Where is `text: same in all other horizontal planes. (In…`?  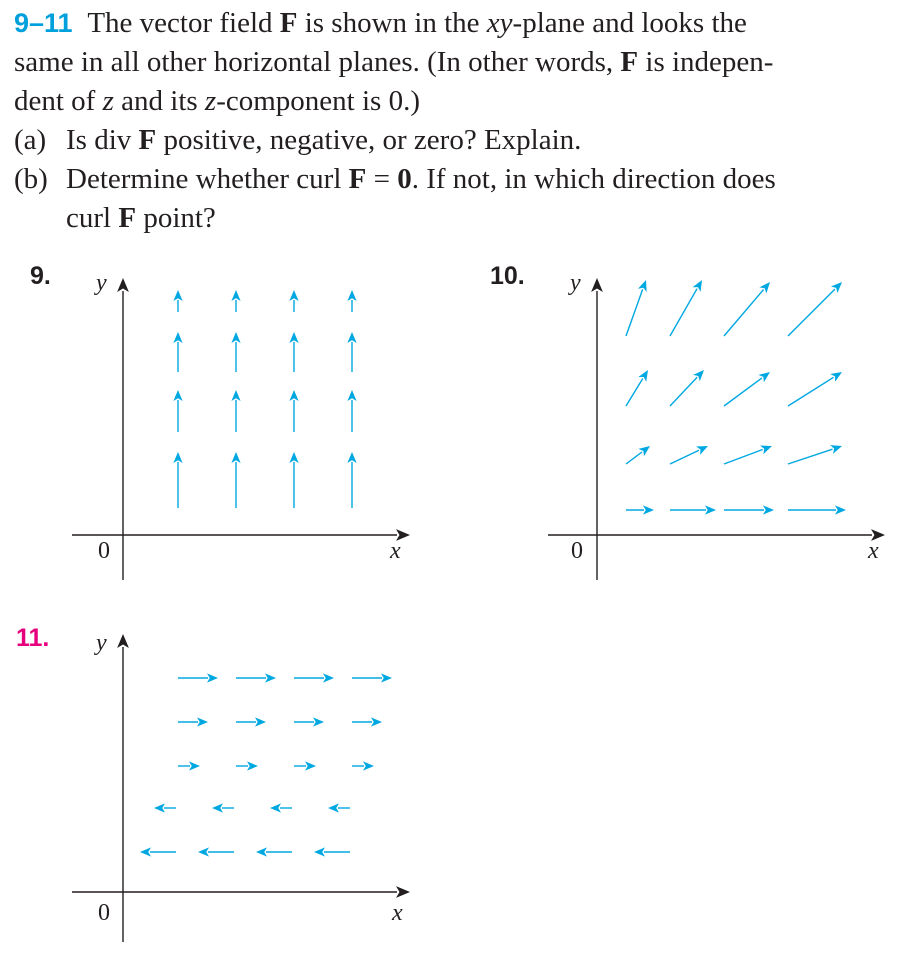
text: same in all other horizontal planes. (In… is located at coordinates (314, 62).